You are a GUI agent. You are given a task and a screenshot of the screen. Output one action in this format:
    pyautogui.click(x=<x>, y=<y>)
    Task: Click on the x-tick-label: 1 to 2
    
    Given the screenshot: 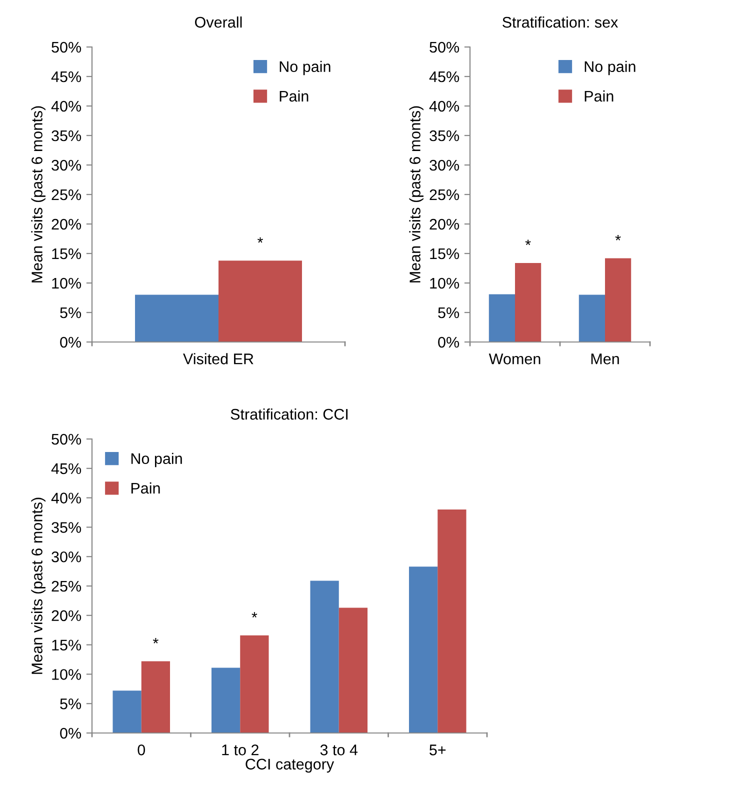 What is the action you would take?
    pyautogui.click(x=240, y=750)
    